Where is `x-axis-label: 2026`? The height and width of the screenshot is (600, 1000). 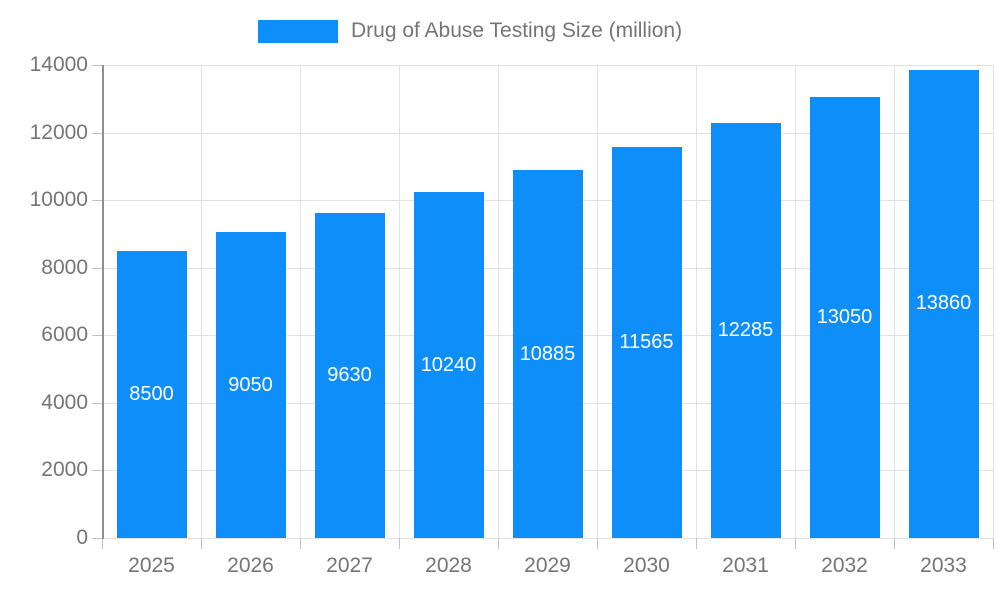 x-axis-label: 2026 is located at coordinates (250, 565).